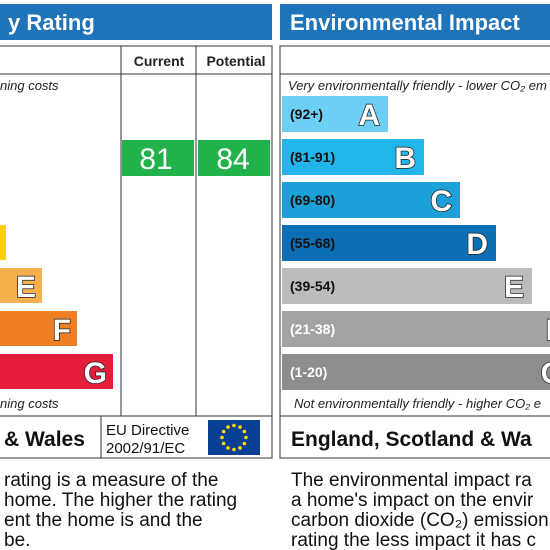  What do you see at coordinates (441, 201) in the screenshot?
I see `band-letter: C` at bounding box center [441, 201].